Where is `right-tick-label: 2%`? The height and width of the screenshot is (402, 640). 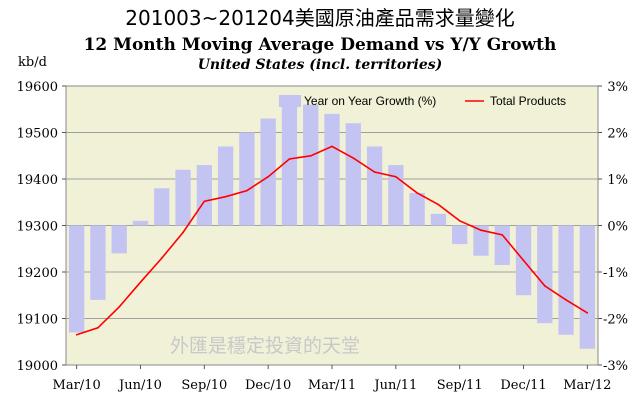
right-tick-label: 2% is located at coordinates (617, 134).